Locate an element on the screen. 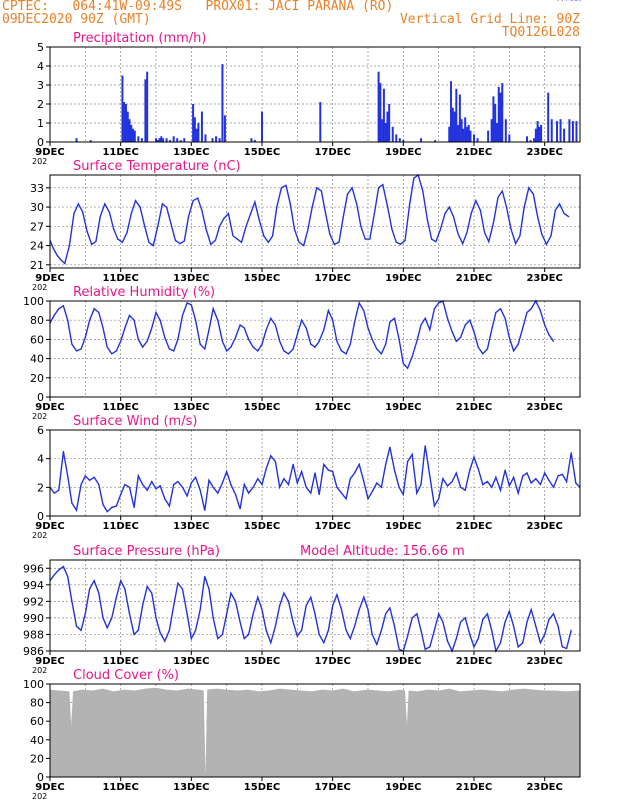 This screenshot has height=800, width=618. pressure-xtick-label: 9DEC is located at coordinates (49, 661).